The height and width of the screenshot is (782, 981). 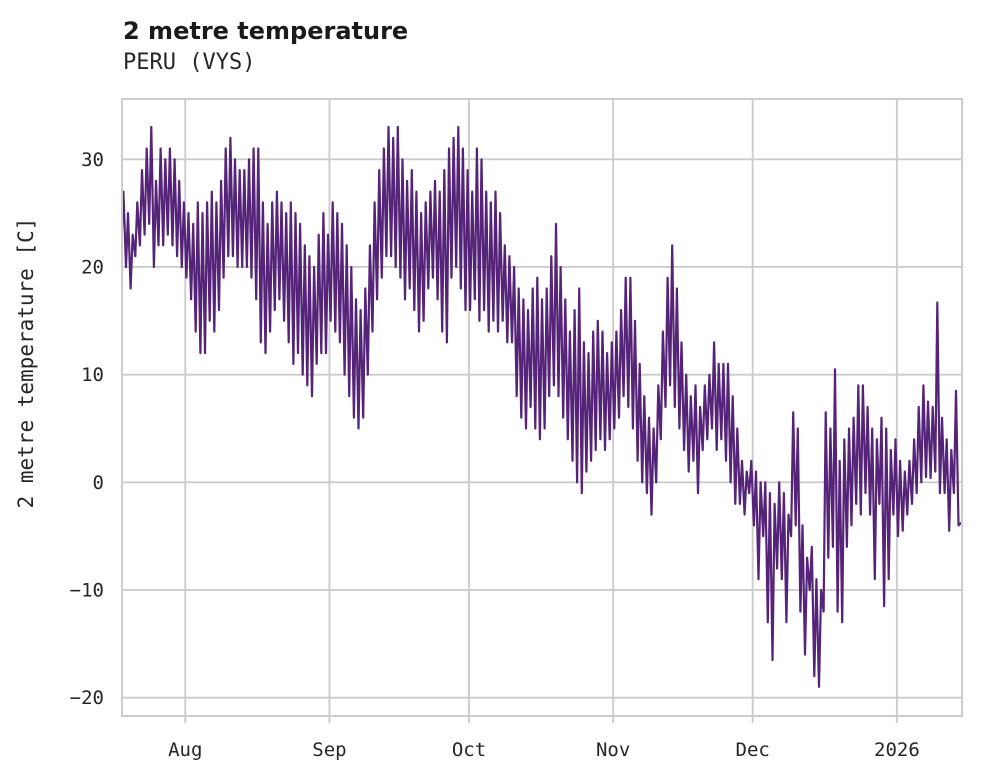 What do you see at coordinates (897, 750) in the screenshot?
I see `x-tick-label: 2026` at bounding box center [897, 750].